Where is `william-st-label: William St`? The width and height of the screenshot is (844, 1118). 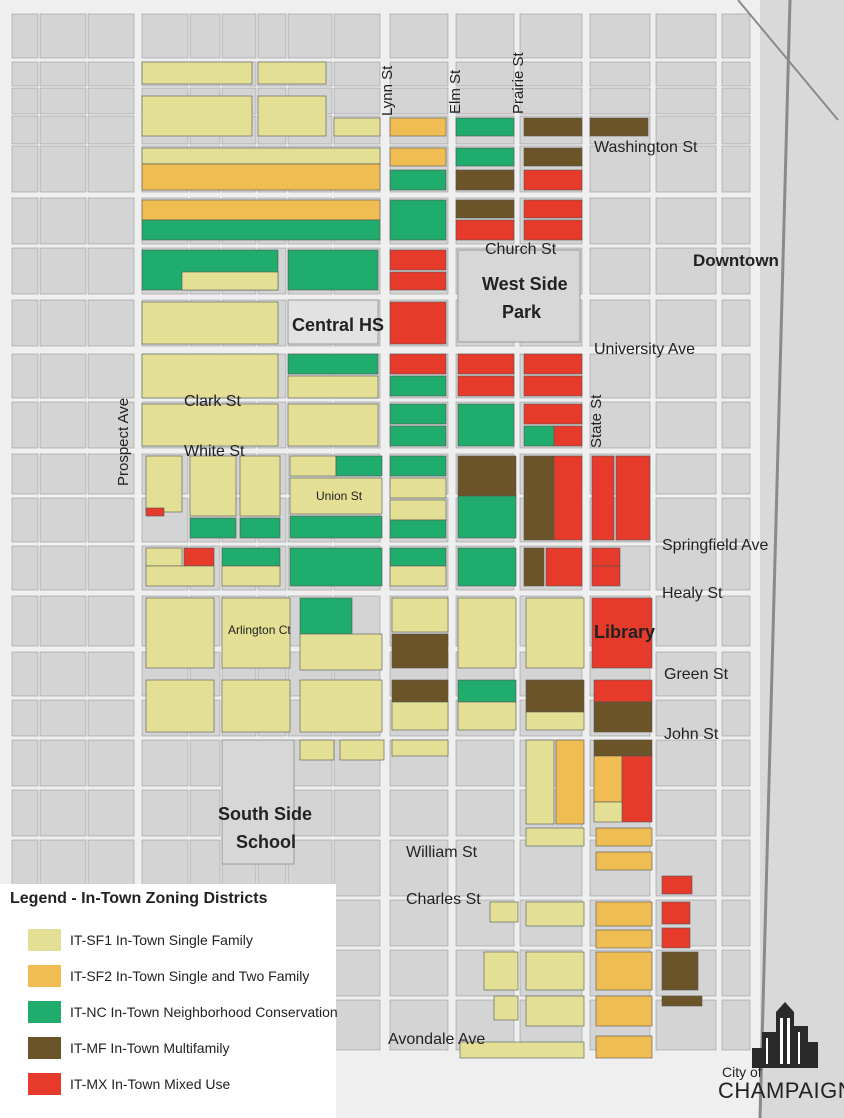 william-st-label: William St is located at coordinates (442, 852).